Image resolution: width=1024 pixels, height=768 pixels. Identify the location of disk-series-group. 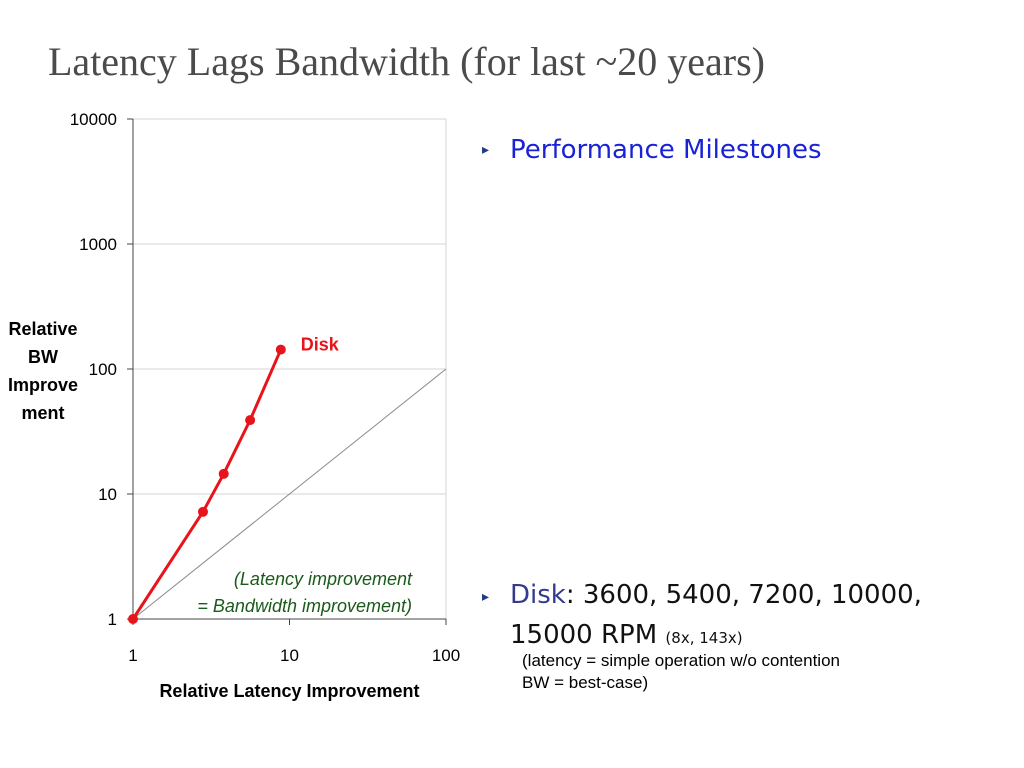
(207, 484).